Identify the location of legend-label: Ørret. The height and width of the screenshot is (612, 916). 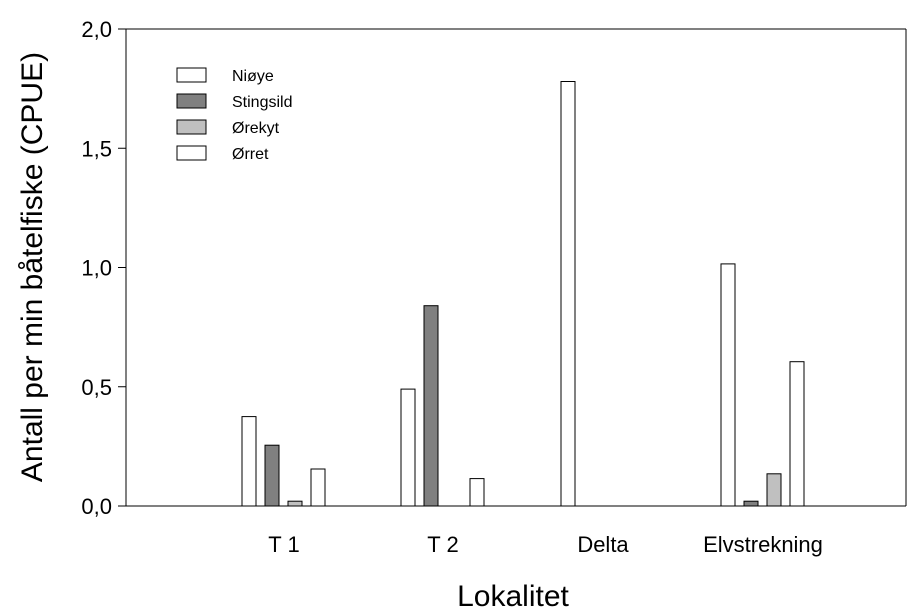
(250, 154).